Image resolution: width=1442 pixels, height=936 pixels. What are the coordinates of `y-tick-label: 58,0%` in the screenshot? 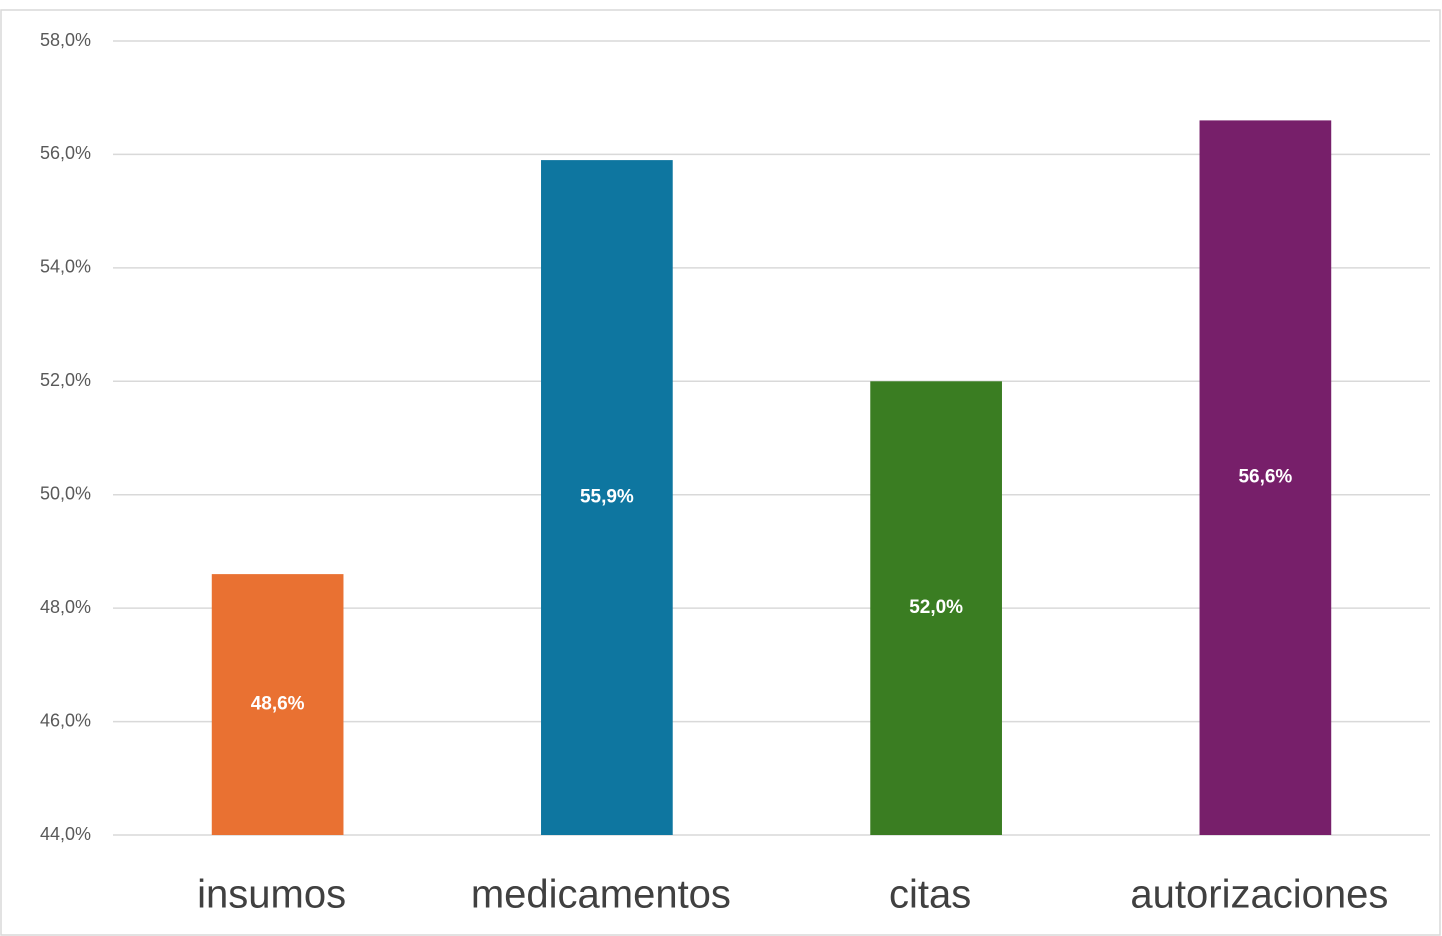 It's located at (65, 40).